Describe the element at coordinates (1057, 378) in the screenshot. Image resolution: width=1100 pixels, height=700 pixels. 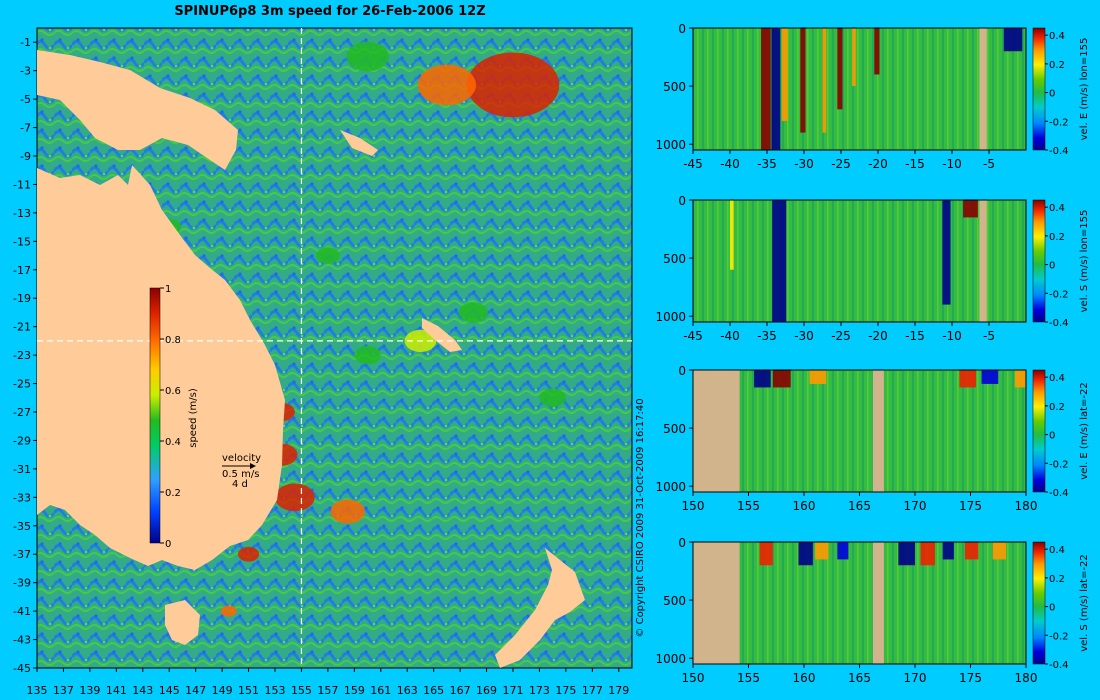
I see `section-colorbar-tick-label: 0.4` at that location.